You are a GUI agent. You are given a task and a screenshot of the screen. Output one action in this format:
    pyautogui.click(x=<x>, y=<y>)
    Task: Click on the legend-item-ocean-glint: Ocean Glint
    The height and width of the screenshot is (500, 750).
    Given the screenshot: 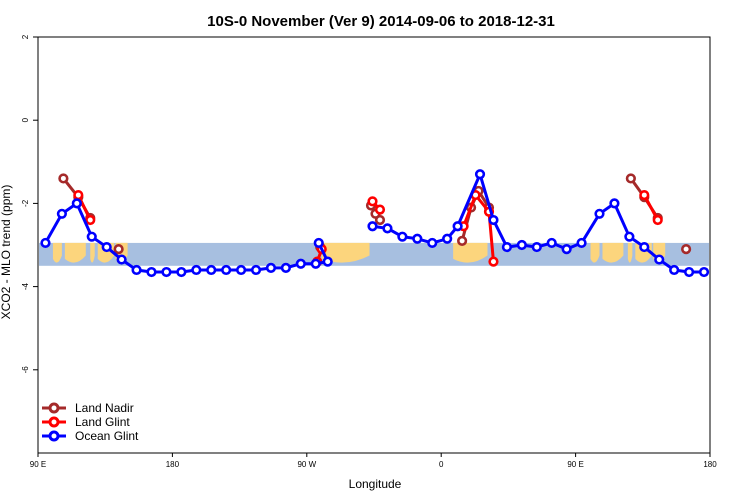 What is the action you would take?
    pyautogui.click(x=90, y=436)
    